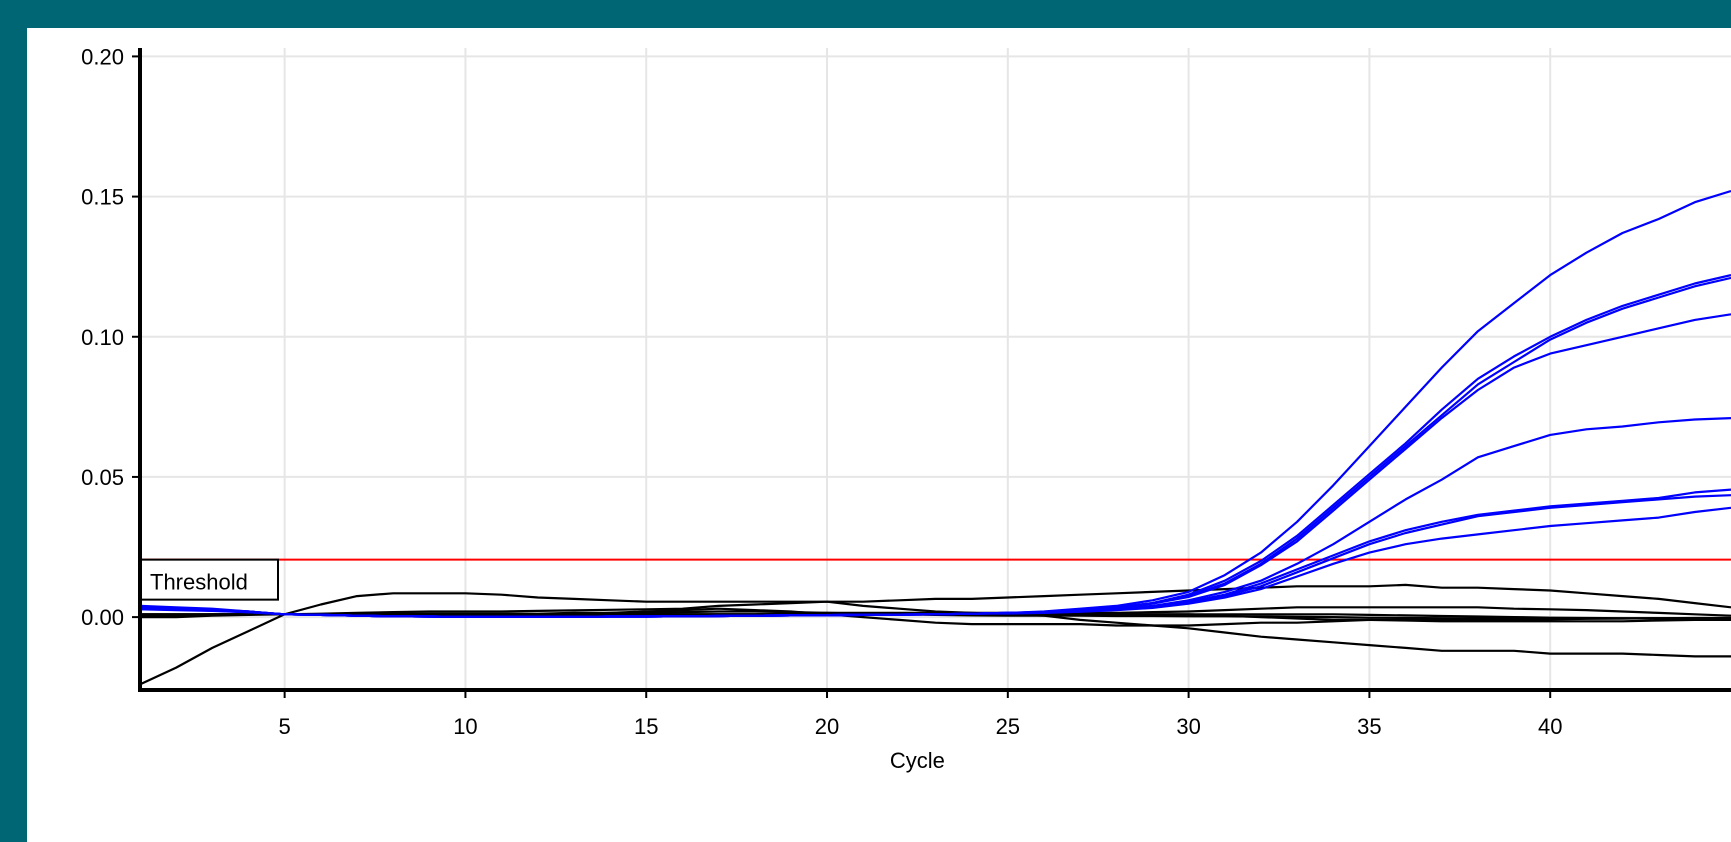  I want to click on y-tick-label: 0.10, so click(102, 337).